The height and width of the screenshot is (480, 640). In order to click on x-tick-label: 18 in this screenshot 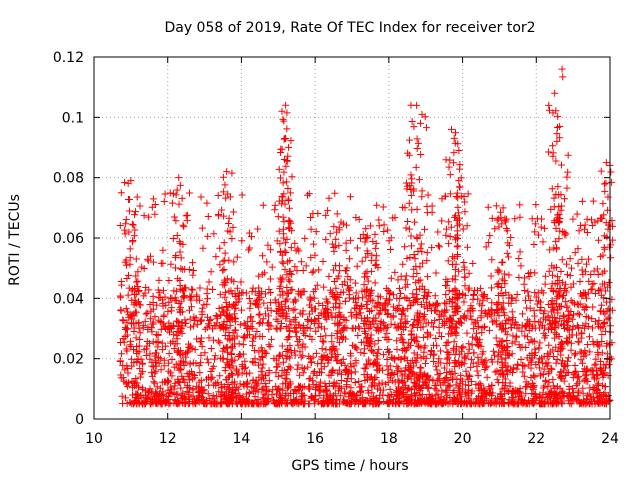, I will do `click(389, 439)`.